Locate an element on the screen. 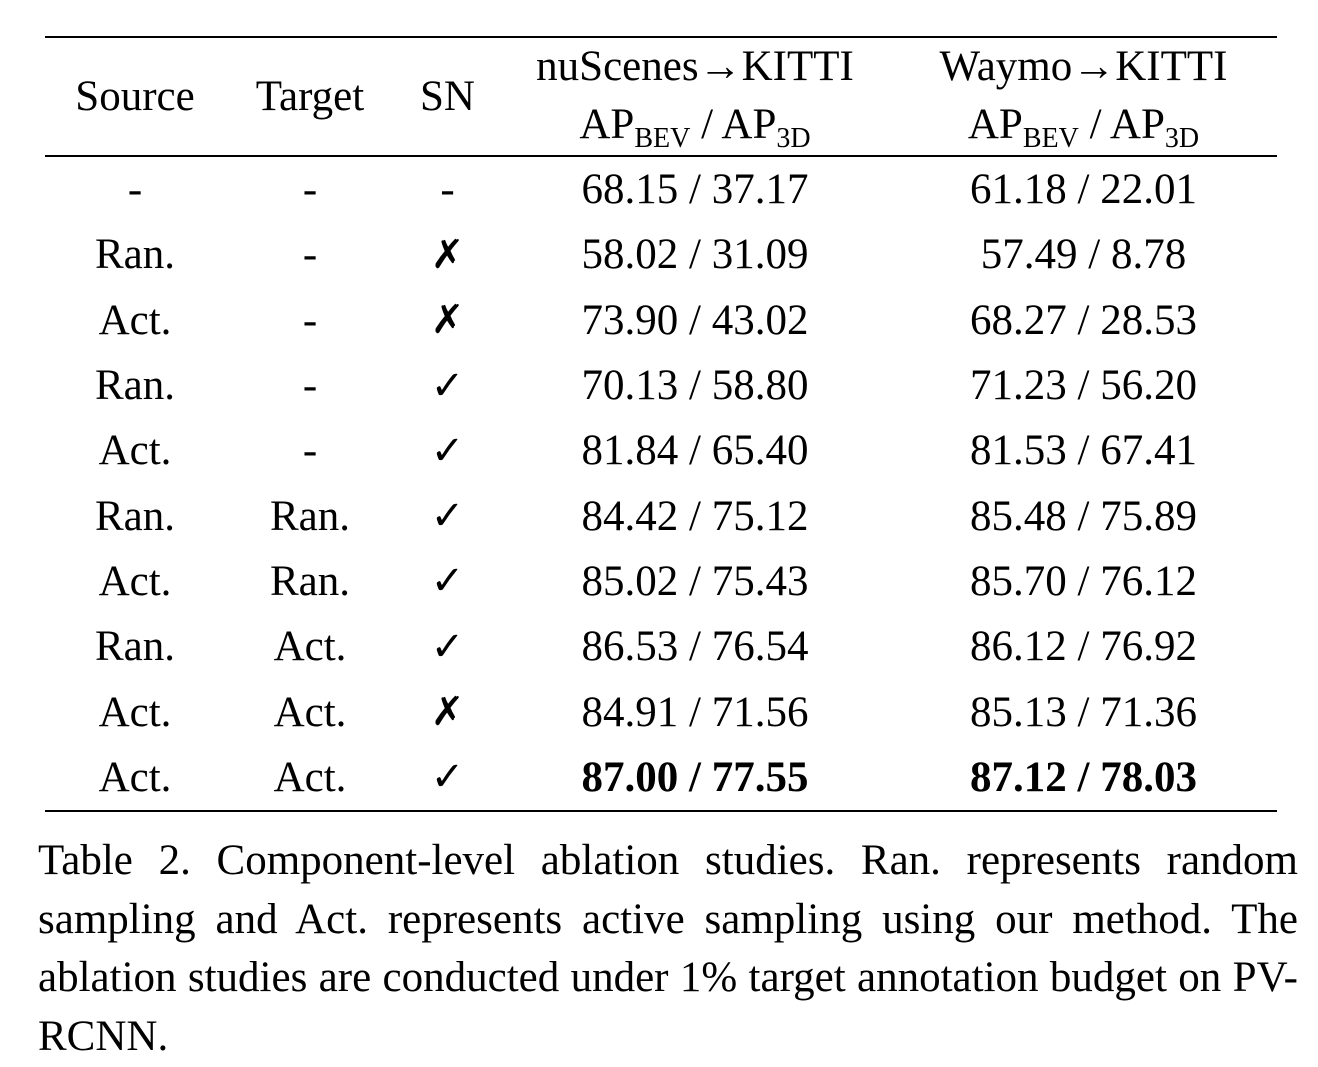 Image resolution: width=1318 pixels, height=1067 pixels. table-row: Ran. Ran. ✓ 84.42 / 75.12 85.48 / 75.89 is located at coordinates (661, 515).